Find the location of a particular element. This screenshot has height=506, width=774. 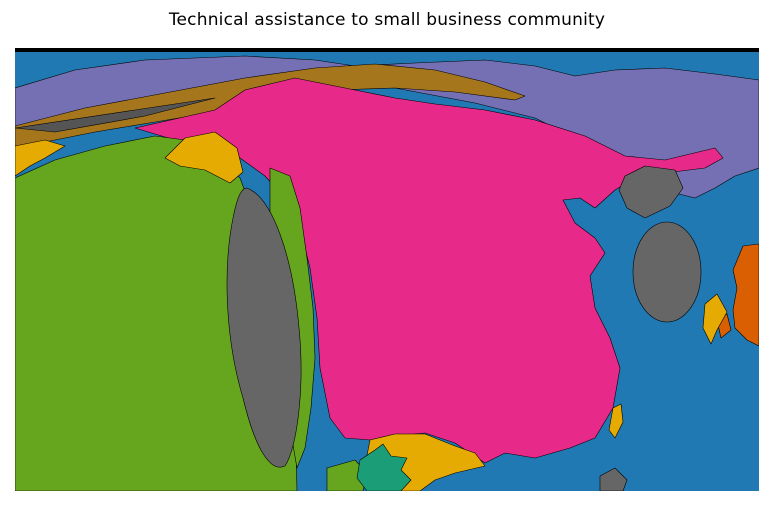

region-dark-streak is located at coordinates (115, 115).